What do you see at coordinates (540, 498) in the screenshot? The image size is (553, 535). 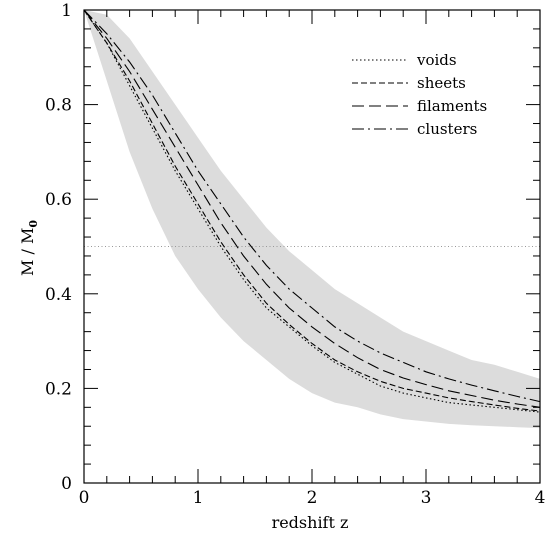 I see `x-tick-label: 4` at bounding box center [540, 498].